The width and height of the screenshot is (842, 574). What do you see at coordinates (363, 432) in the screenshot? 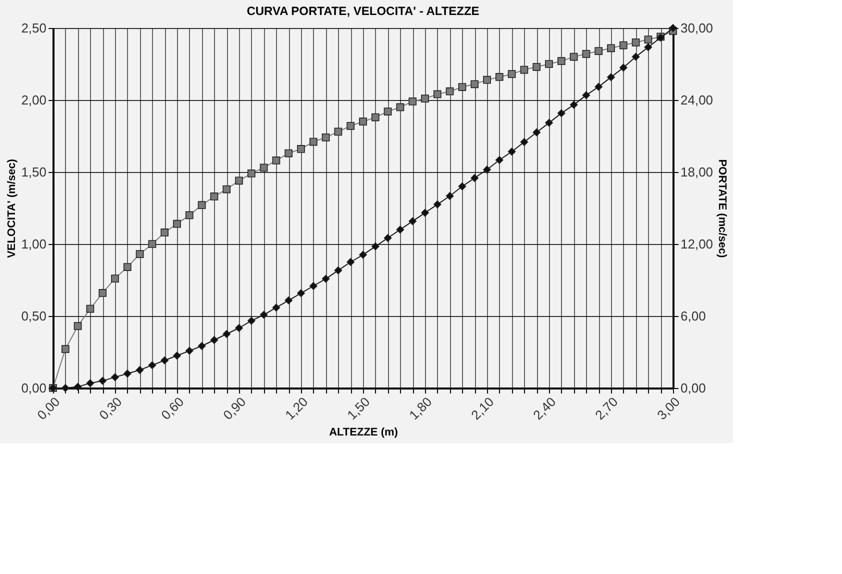
I see `x-axis-title: ALTEZZE (m)` at bounding box center [363, 432].